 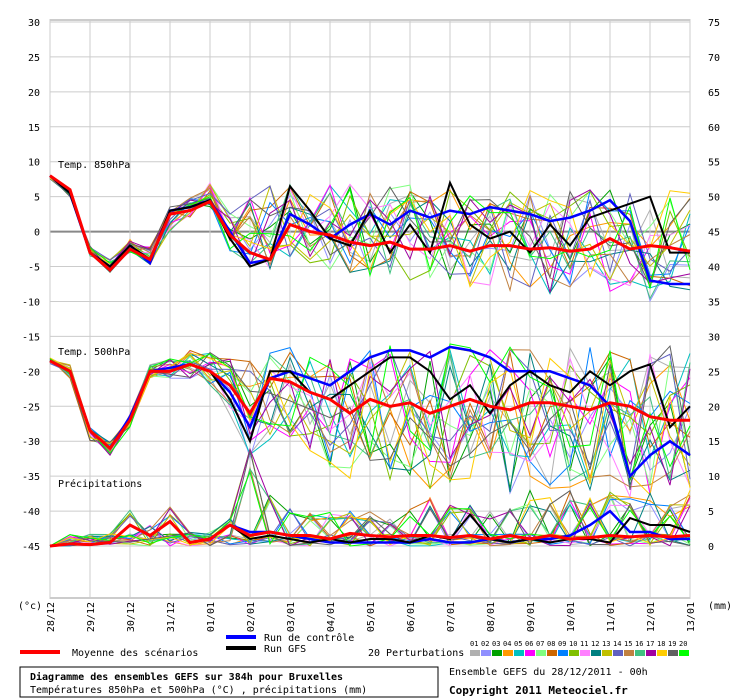 I want to click on x-tick-label: 11/01, so click(x=611, y=617).